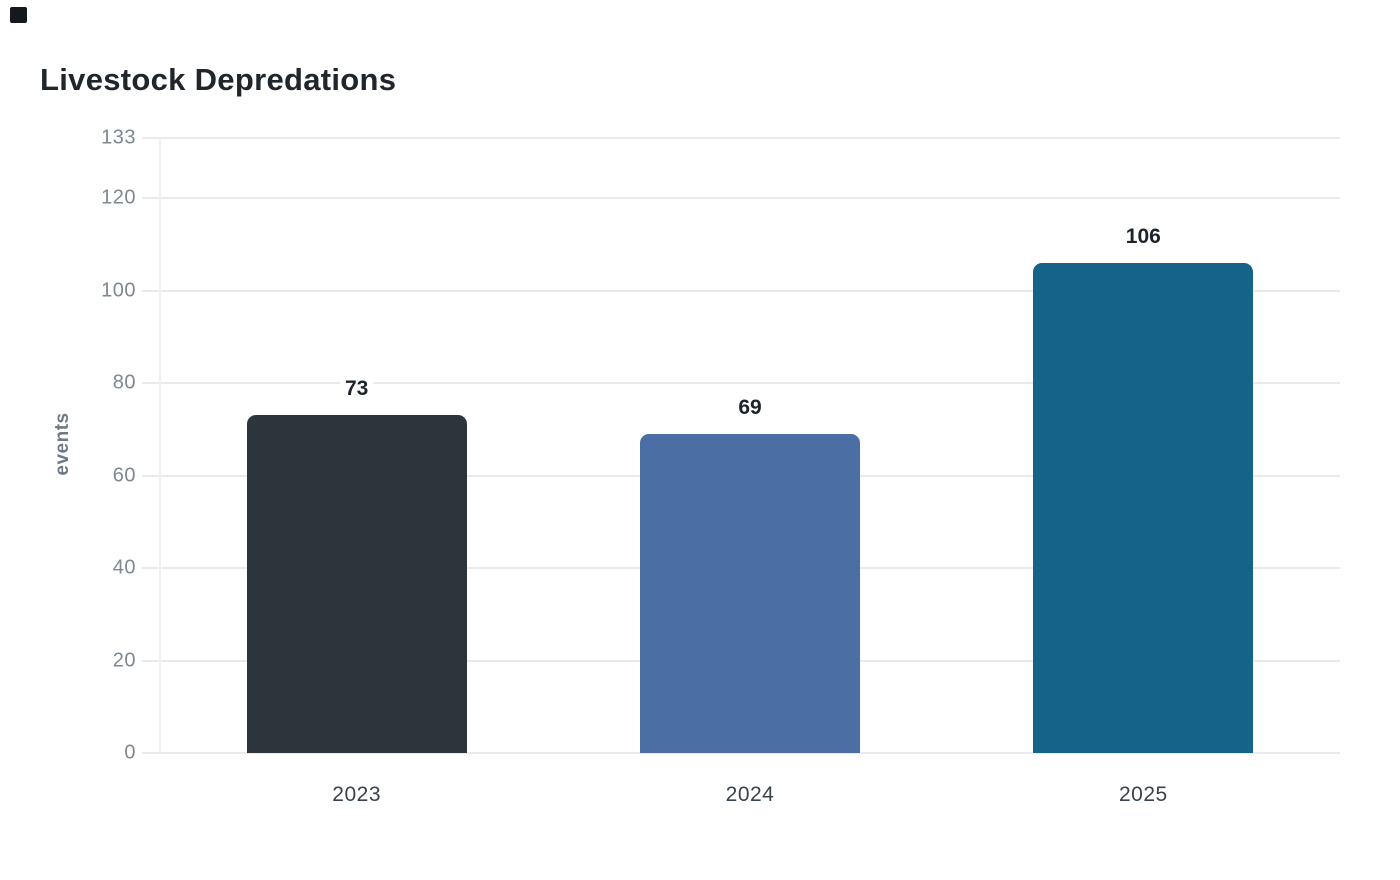 The width and height of the screenshot is (1400, 880). Describe the element at coordinates (356, 388) in the screenshot. I see `bar-value-label: 73` at that location.